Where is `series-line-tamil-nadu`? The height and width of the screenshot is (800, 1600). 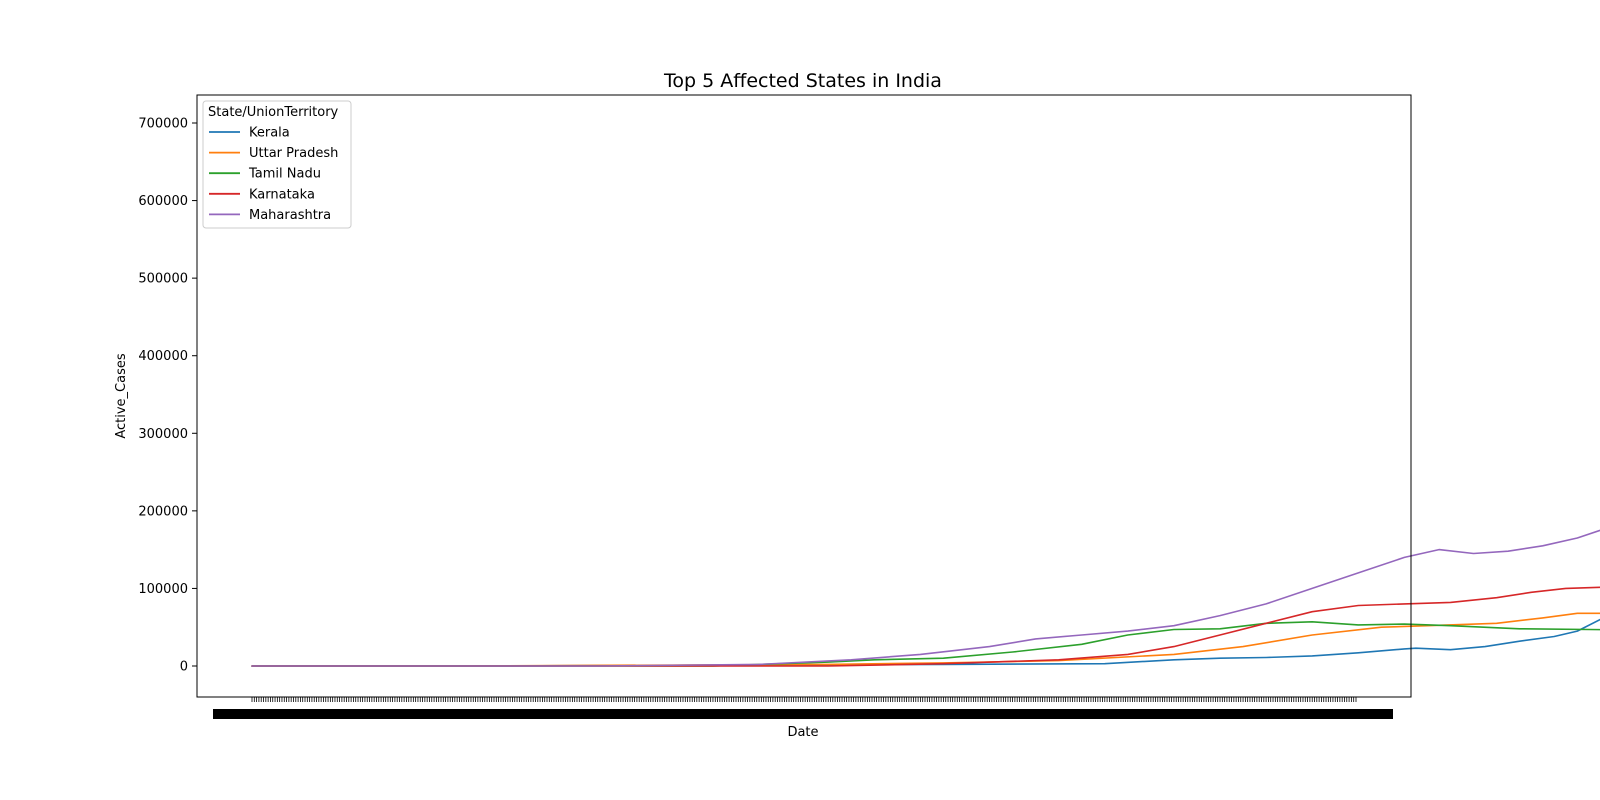
series-line-tamil-nadu is located at coordinates (925, 643).